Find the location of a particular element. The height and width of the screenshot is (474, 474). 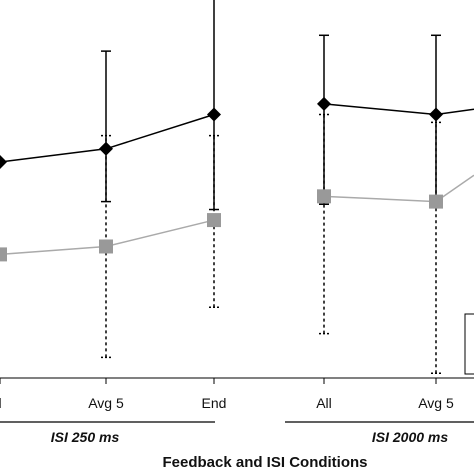

x-tick-label-4: Avg 5 is located at coordinates (436, 403).